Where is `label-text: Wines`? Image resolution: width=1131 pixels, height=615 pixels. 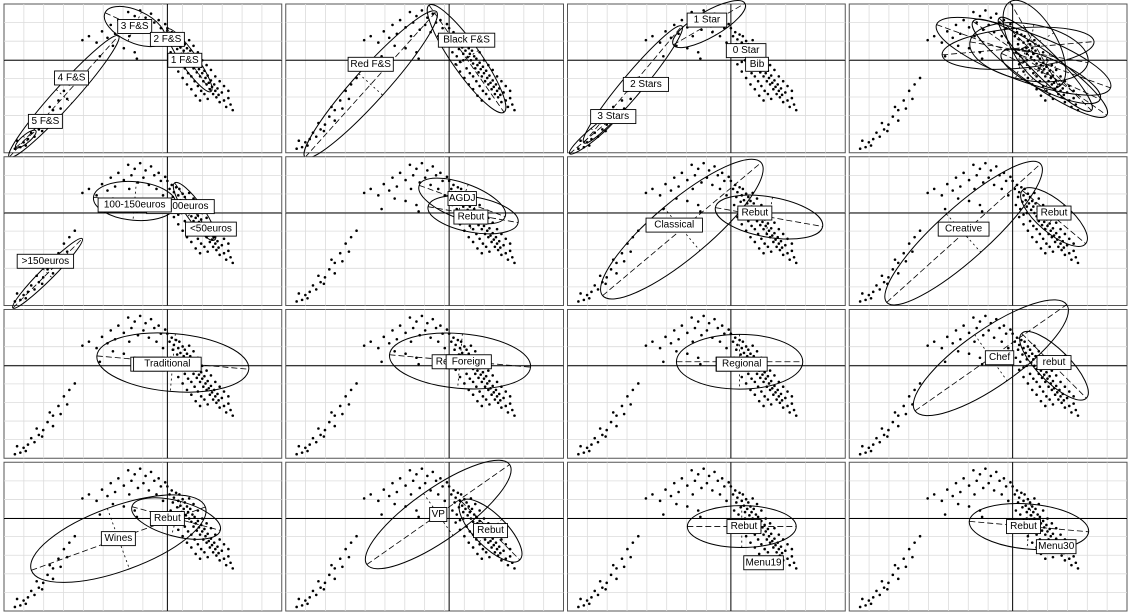
label-text: Wines is located at coordinates (118, 538).